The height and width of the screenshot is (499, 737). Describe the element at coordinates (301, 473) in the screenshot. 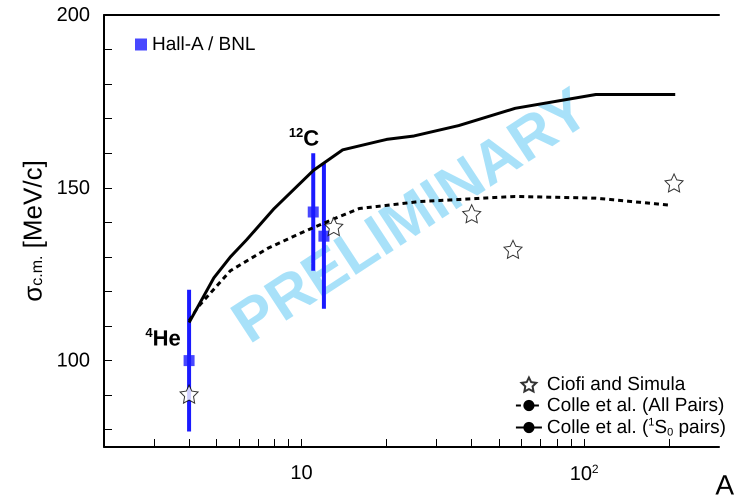

I see `x-tick-label: 10` at that location.